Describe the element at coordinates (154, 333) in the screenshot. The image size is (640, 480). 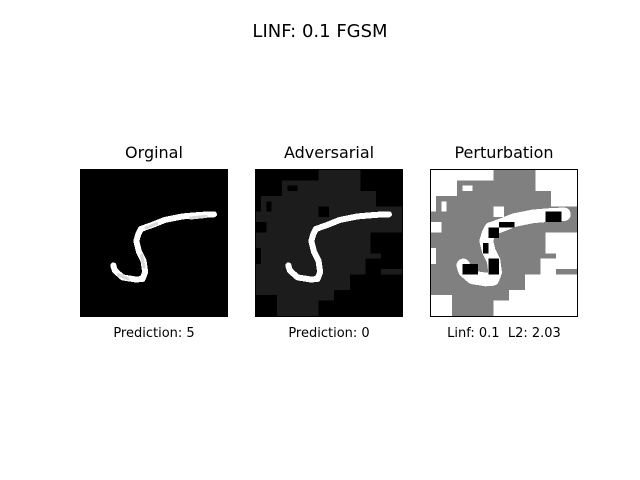
I see `original-prediction: Prediction: 5` at that location.